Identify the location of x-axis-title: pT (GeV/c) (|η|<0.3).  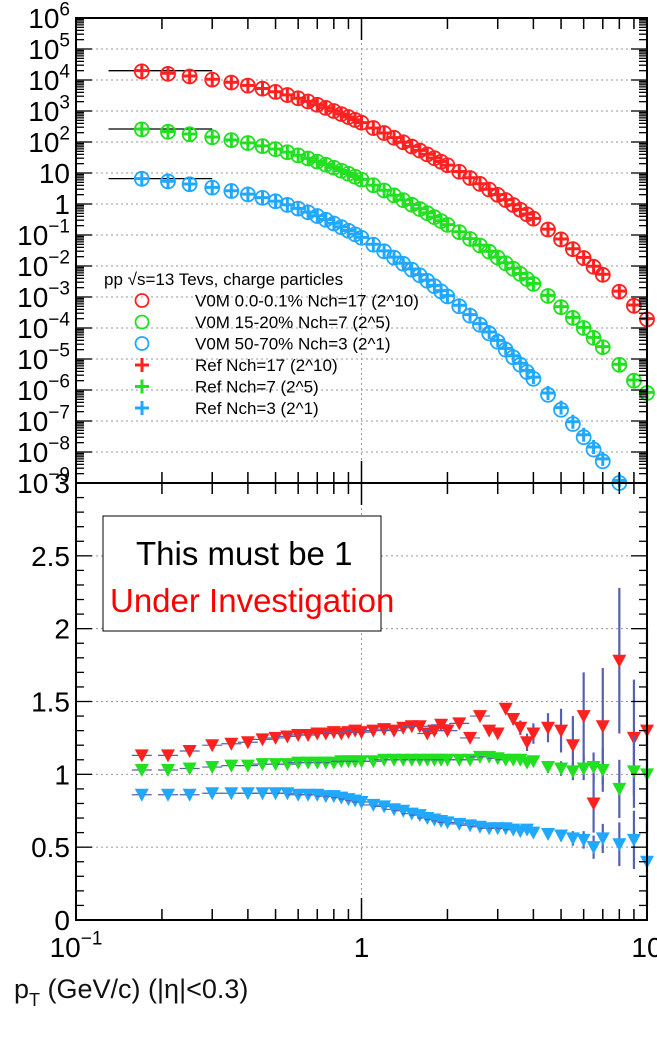
(131, 992).